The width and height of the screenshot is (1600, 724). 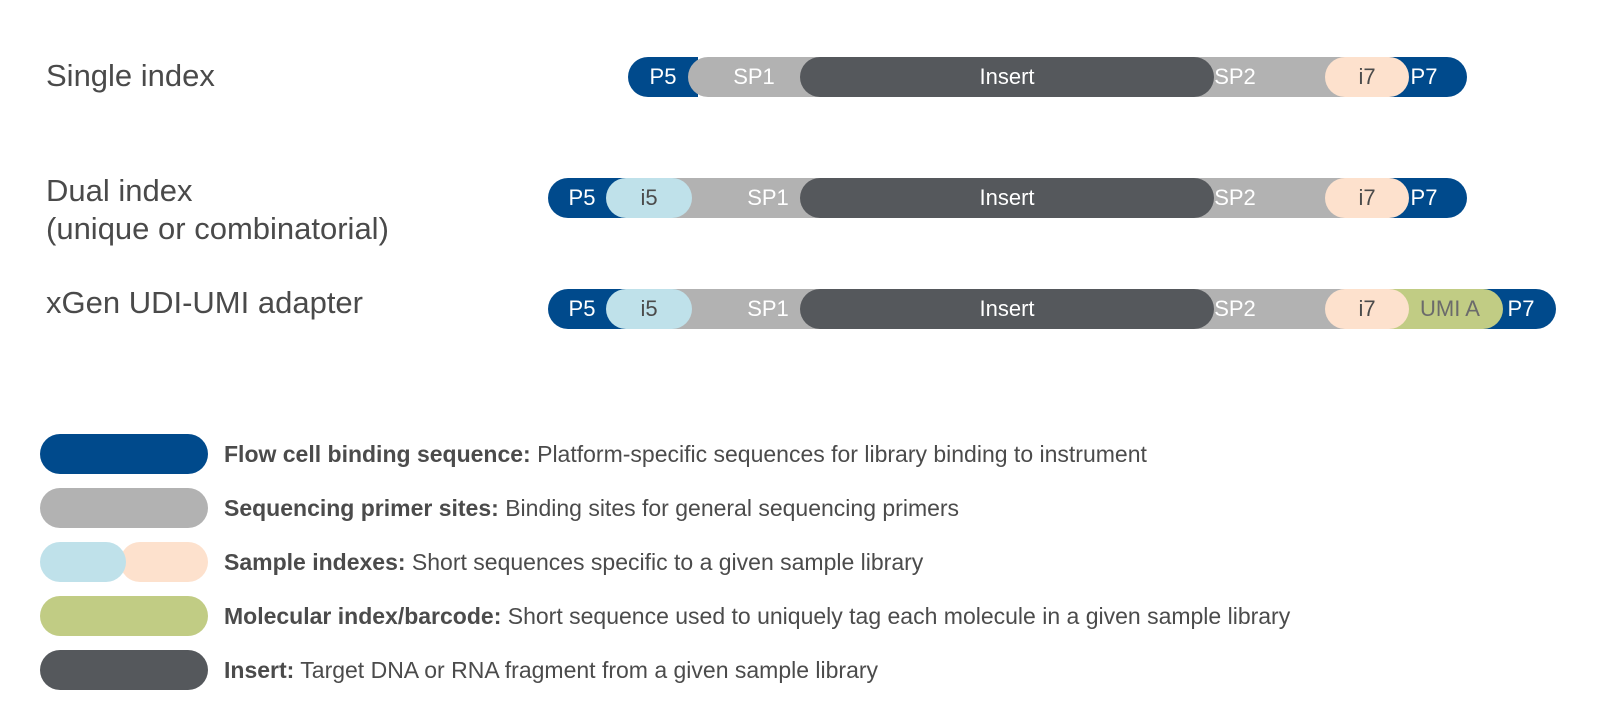 I want to click on construct-single-index: P5 SP1 SP2 Insert P7 i7, so click(x=800, y=77).